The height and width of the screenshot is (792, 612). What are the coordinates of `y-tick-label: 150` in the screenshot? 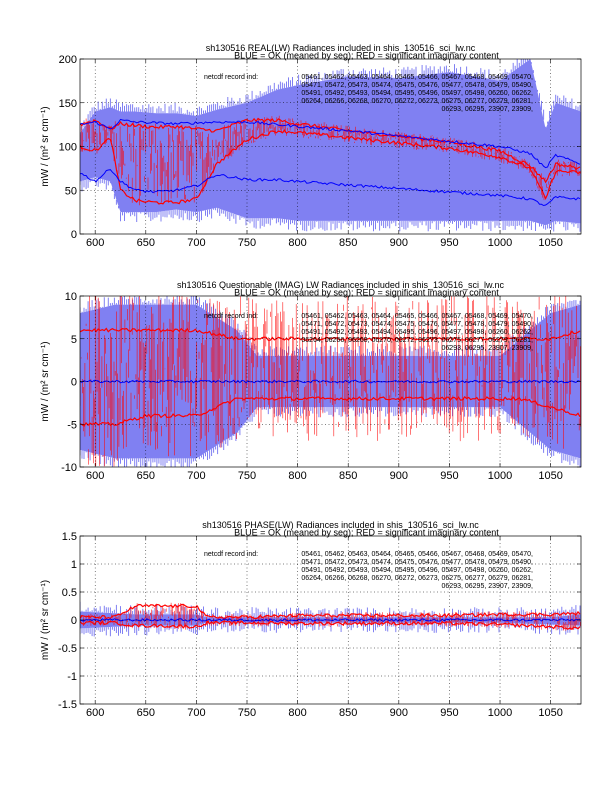 It's located at (68, 104).